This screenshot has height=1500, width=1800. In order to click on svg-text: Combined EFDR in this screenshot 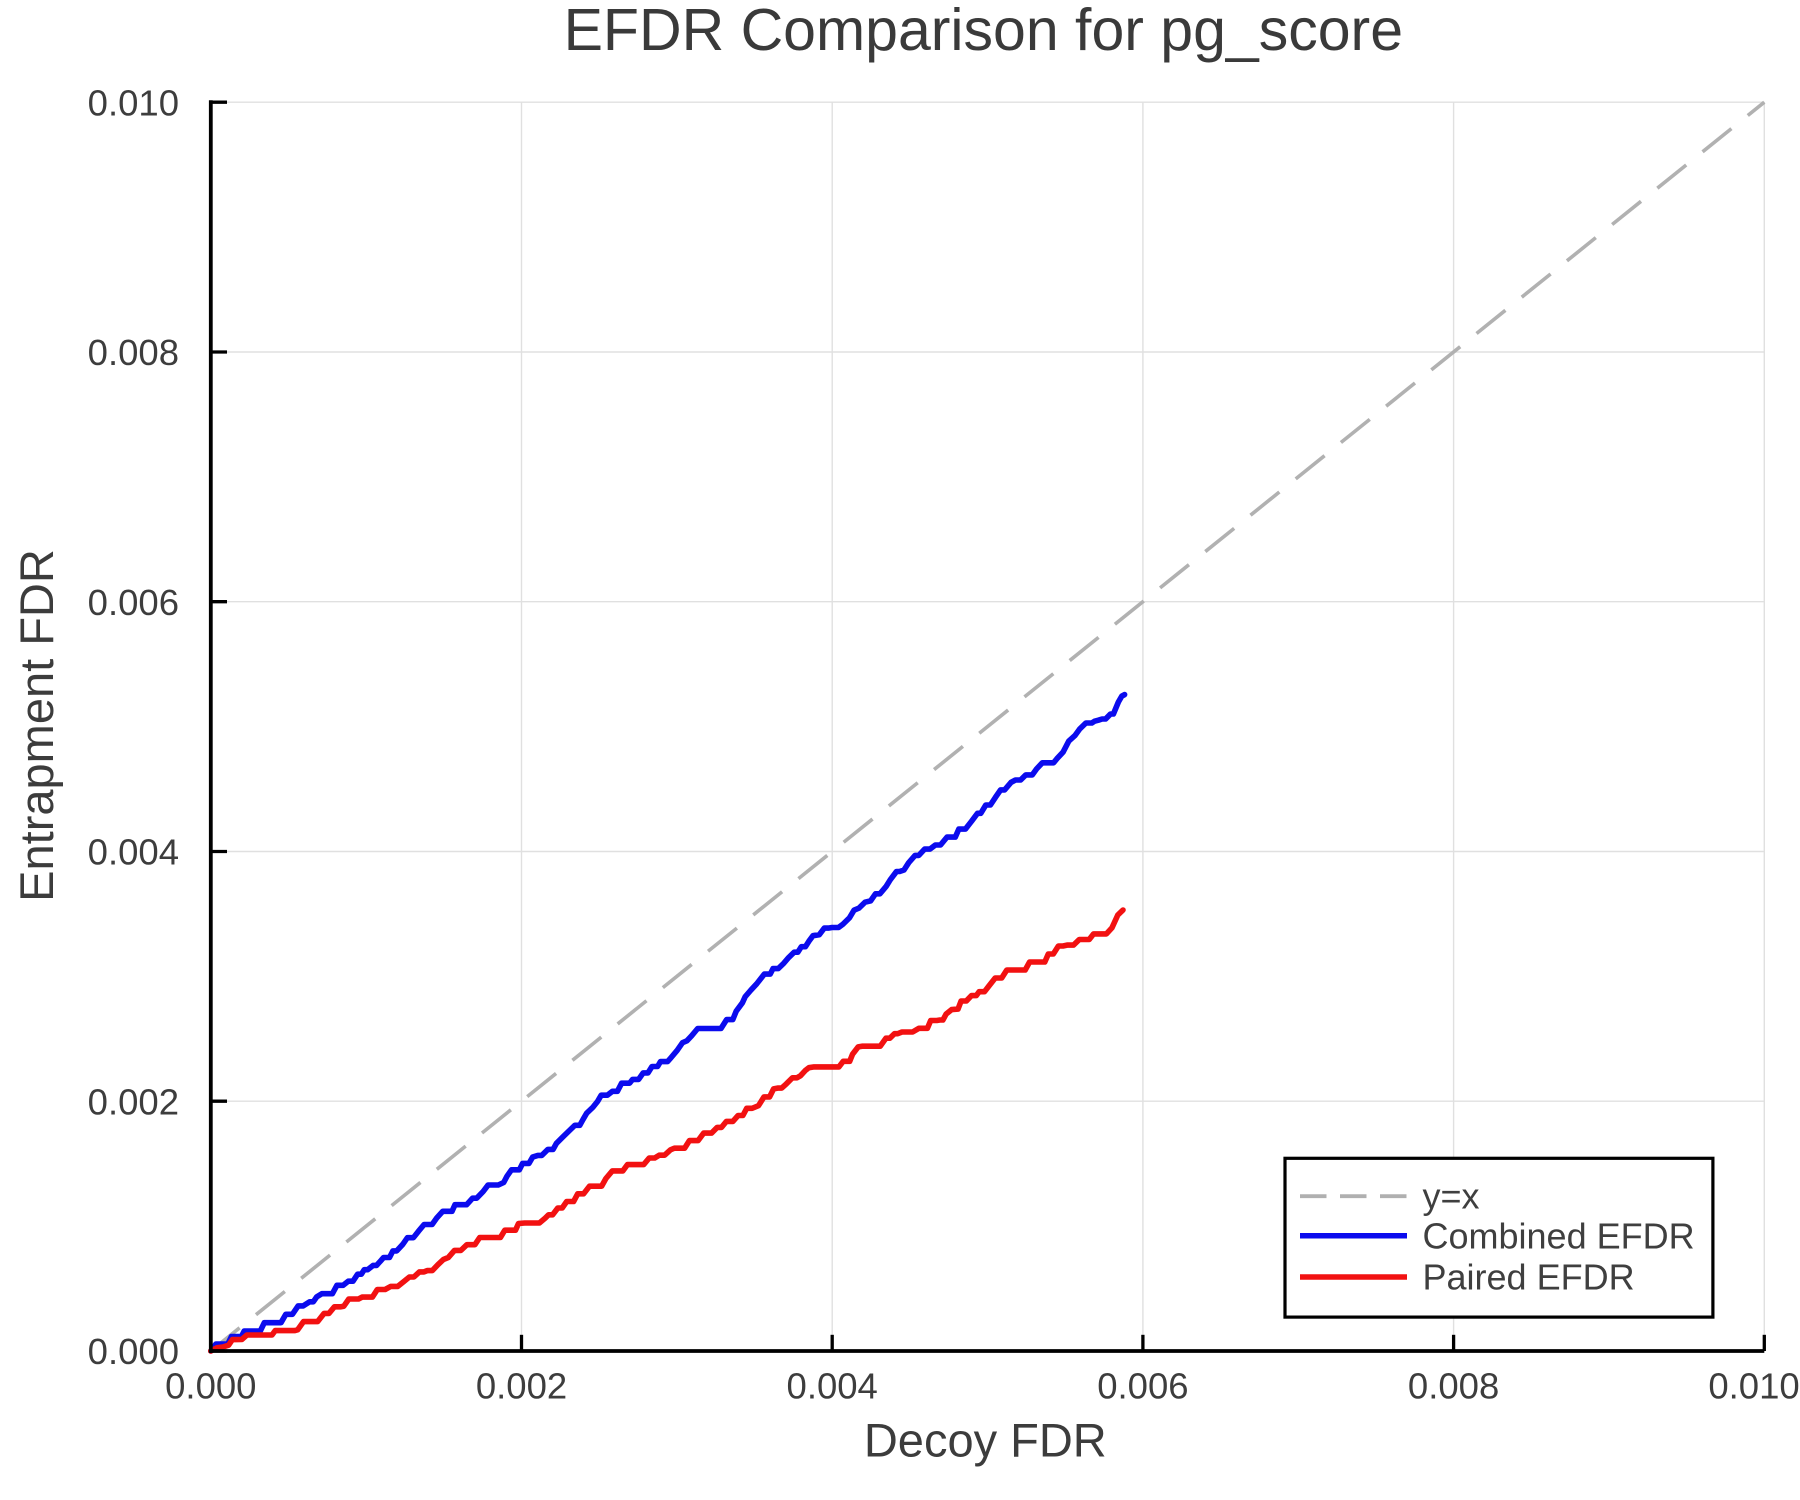, I will do `click(1559, 1235)`.